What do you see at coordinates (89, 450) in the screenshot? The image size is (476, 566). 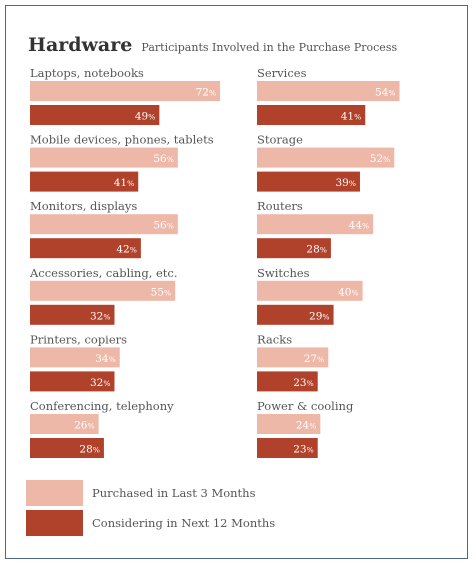 I see `data-label-considering-conferencing-telephony: 28%` at bounding box center [89, 450].